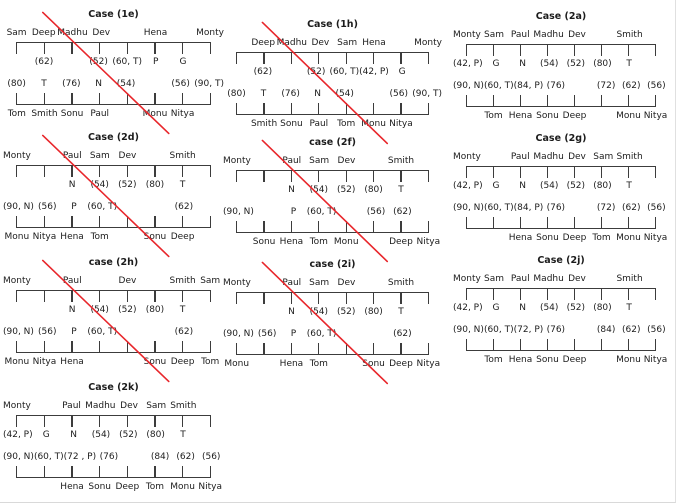  I want to click on case-title: Case (1e), so click(113, 14).